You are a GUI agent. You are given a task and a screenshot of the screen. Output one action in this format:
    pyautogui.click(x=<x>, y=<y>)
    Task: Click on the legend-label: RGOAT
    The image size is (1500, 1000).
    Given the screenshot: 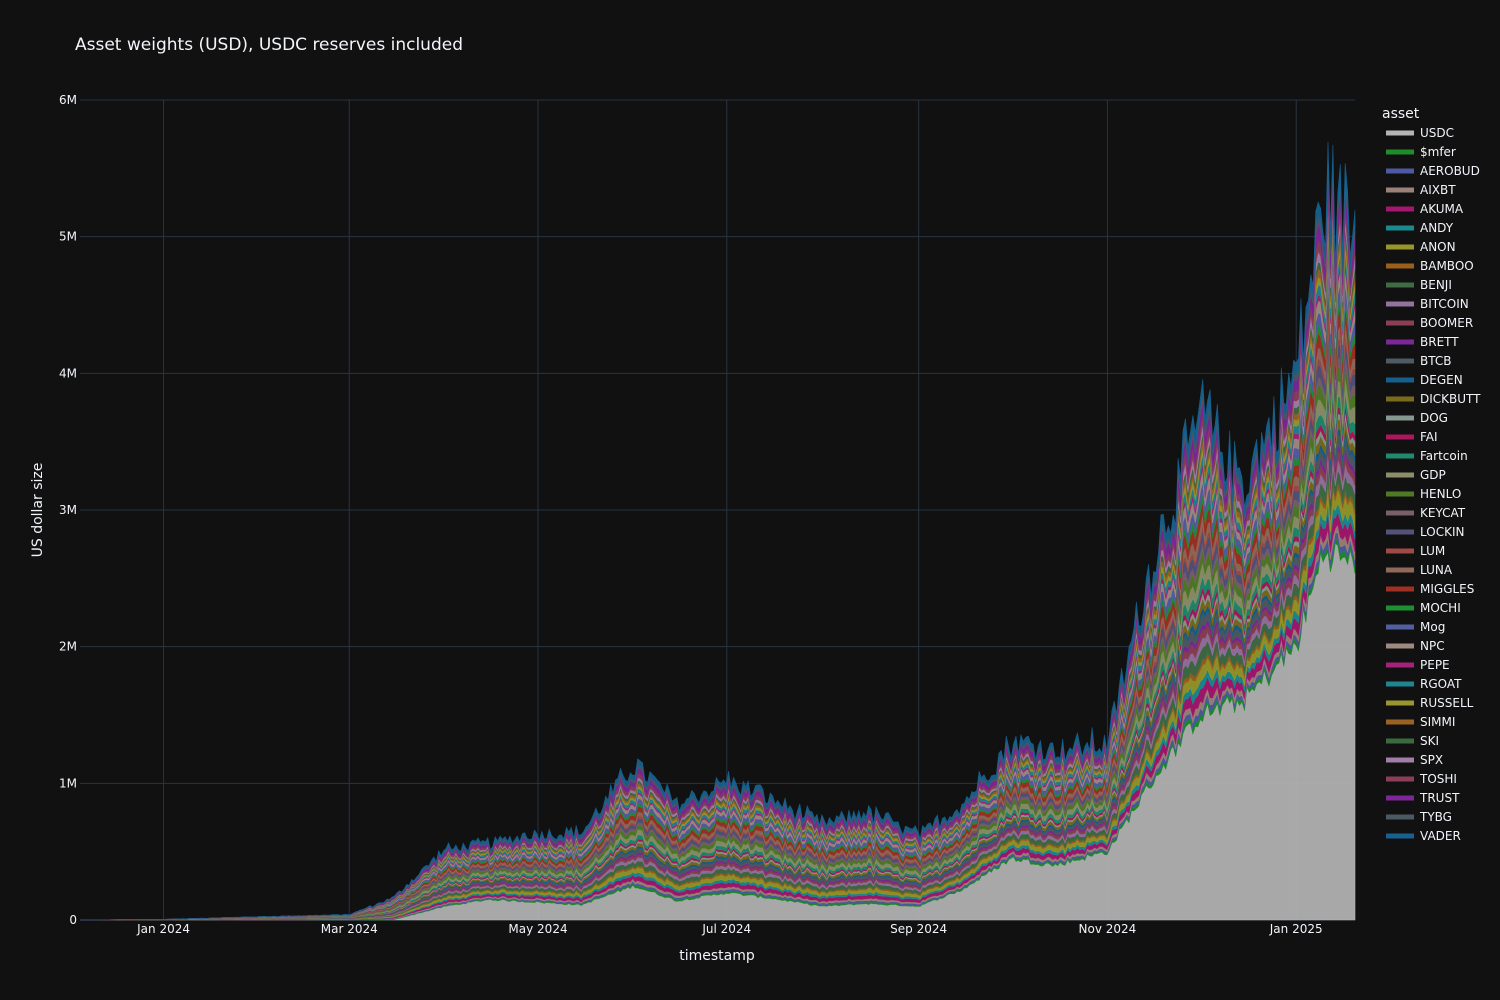 What is the action you would take?
    pyautogui.click(x=1441, y=684)
    